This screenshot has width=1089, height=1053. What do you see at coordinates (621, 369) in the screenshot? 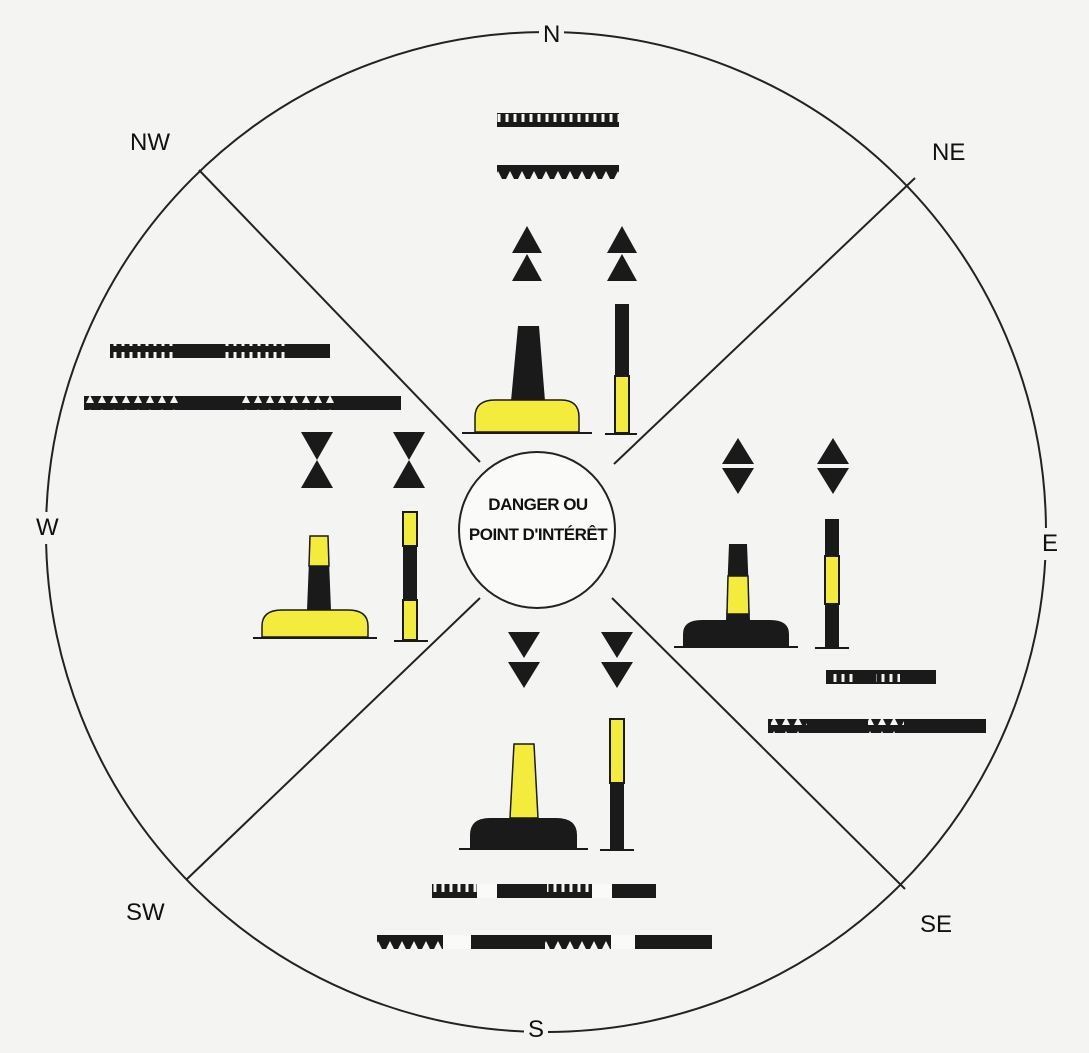
I see `north-spar` at bounding box center [621, 369].